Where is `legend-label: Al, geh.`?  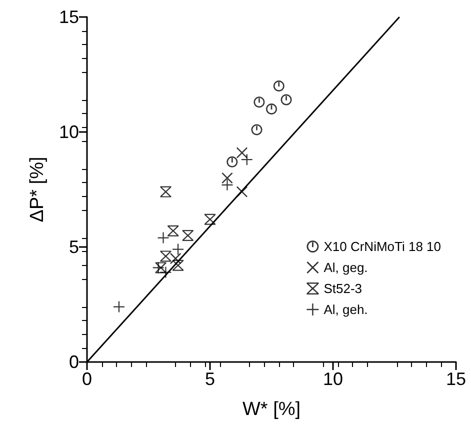 legend-label: Al, geh. is located at coordinates (346, 309).